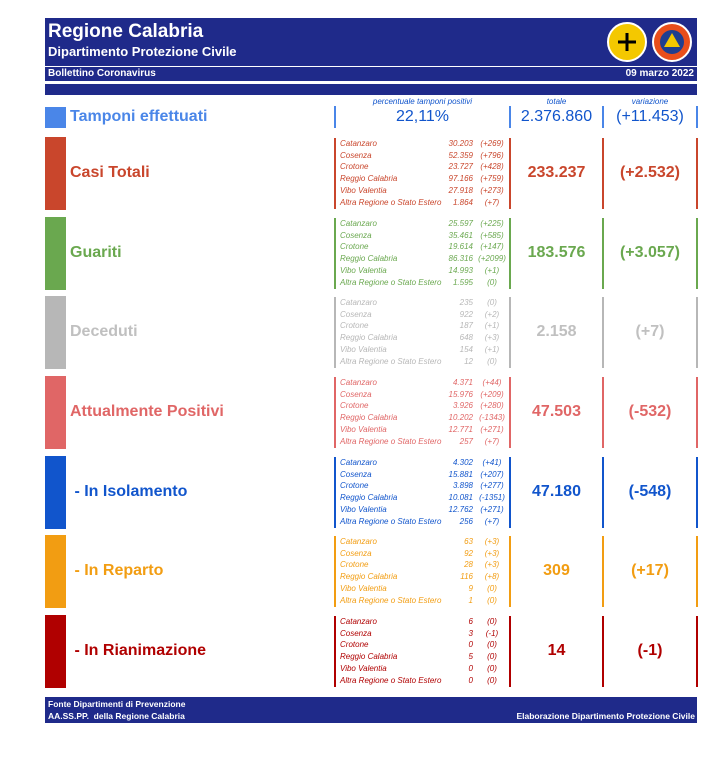 The height and width of the screenshot is (764, 718). I want to click on date: 09 marzo 2022, so click(659, 73).